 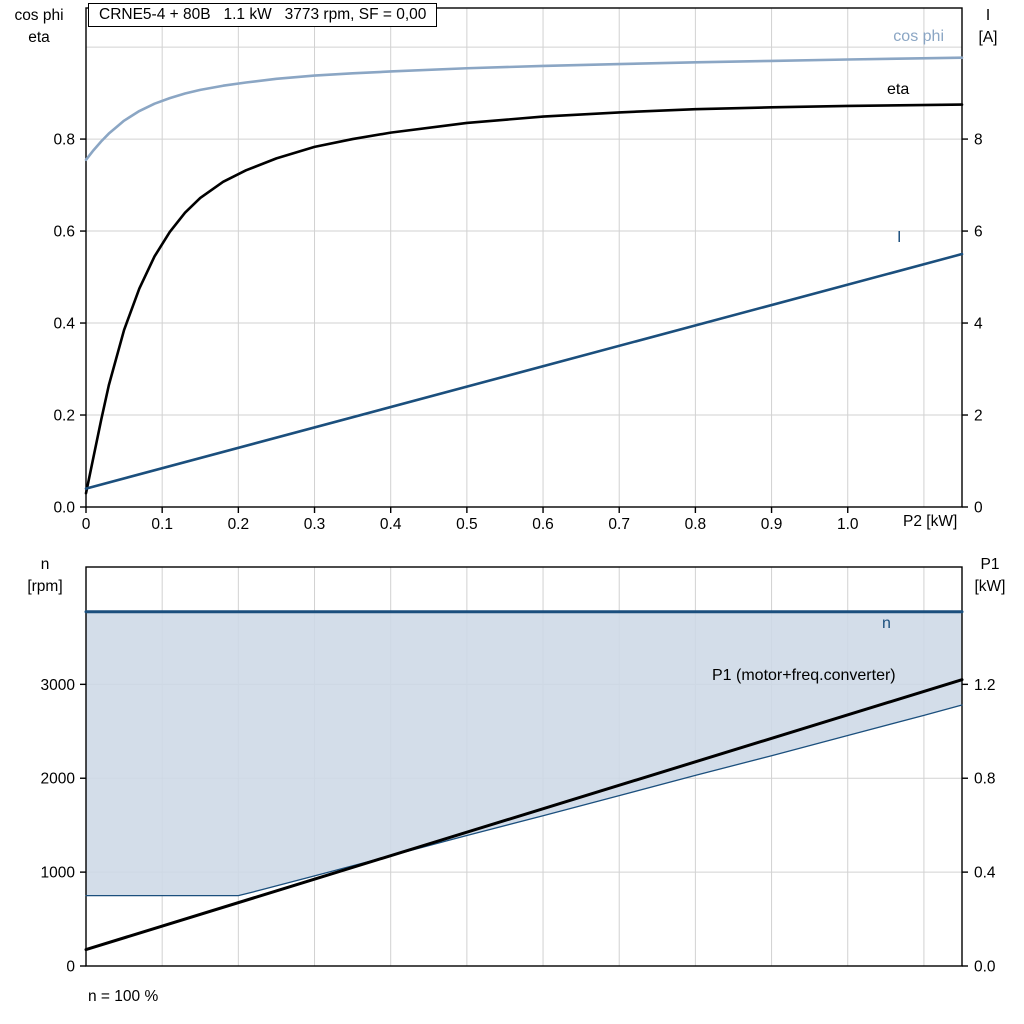 I want to click on axis-title-speed-unit: [rpm], so click(x=45, y=586).